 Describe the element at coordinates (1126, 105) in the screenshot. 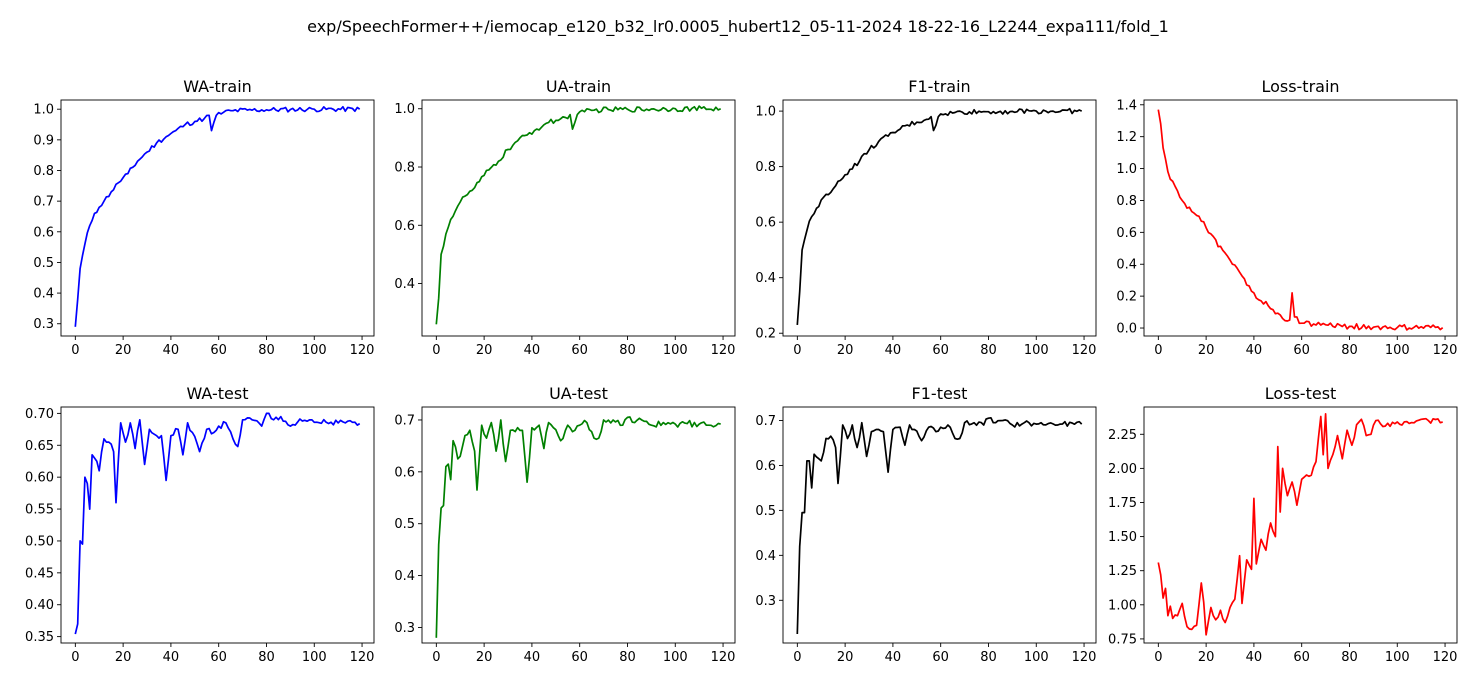

I see `y-tick-label: 1.4` at that location.